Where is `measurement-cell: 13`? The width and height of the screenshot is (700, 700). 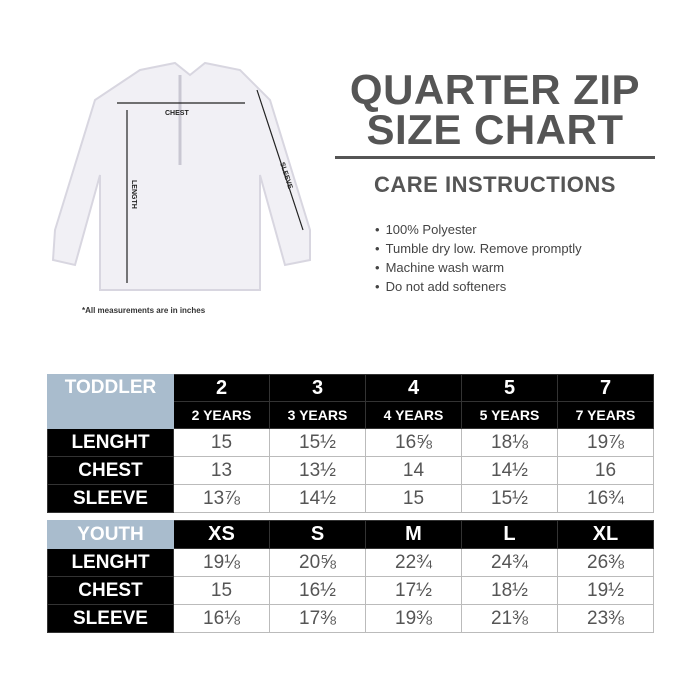 measurement-cell: 13 is located at coordinates (221, 470).